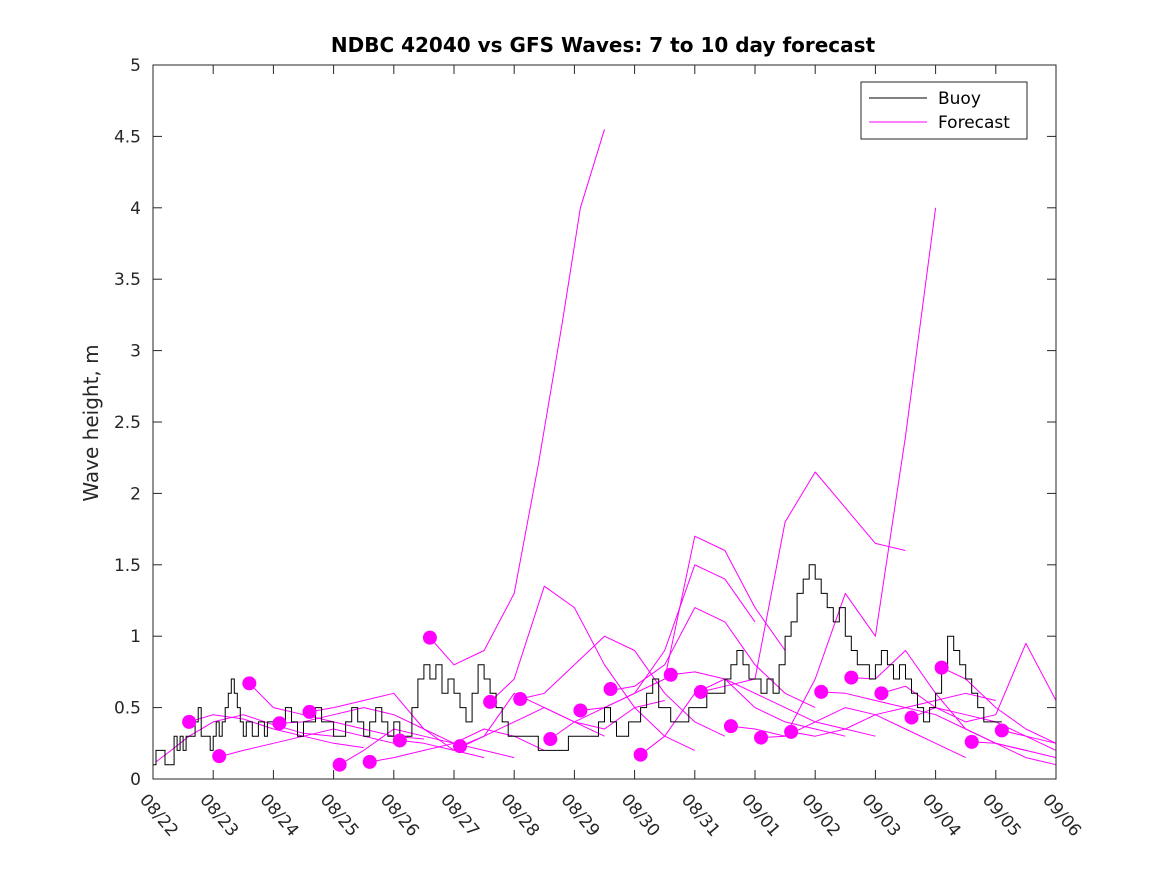  I want to click on y-tick-label: 0.5, so click(127, 709).